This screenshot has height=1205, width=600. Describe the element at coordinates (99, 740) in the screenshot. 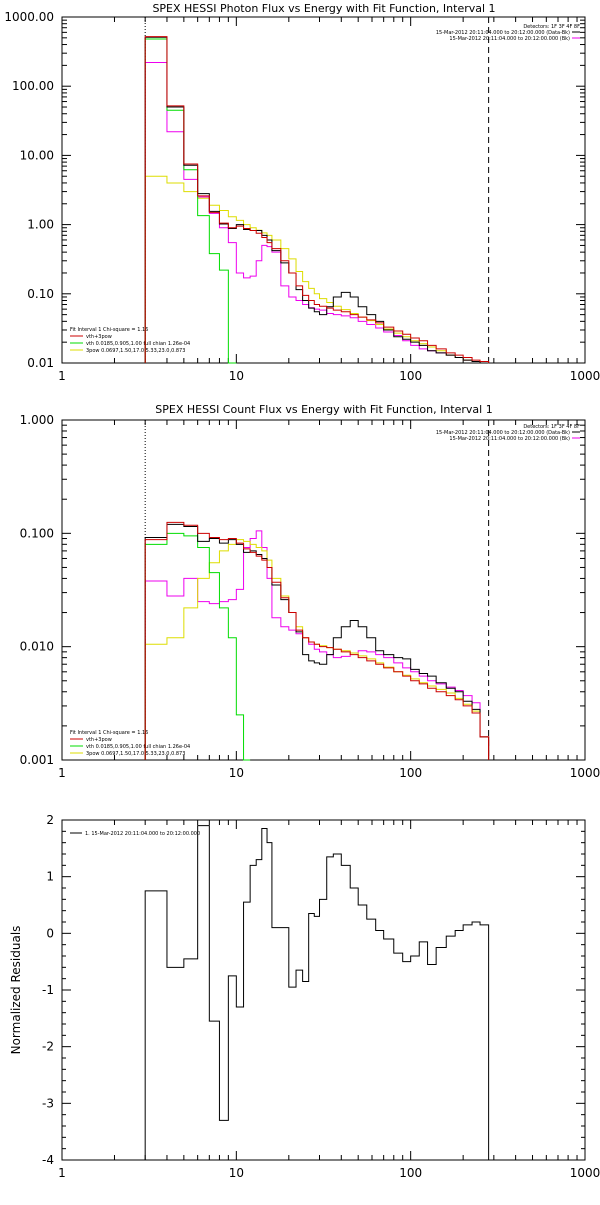

I see `count-legend-total: vth+3pow` at that location.